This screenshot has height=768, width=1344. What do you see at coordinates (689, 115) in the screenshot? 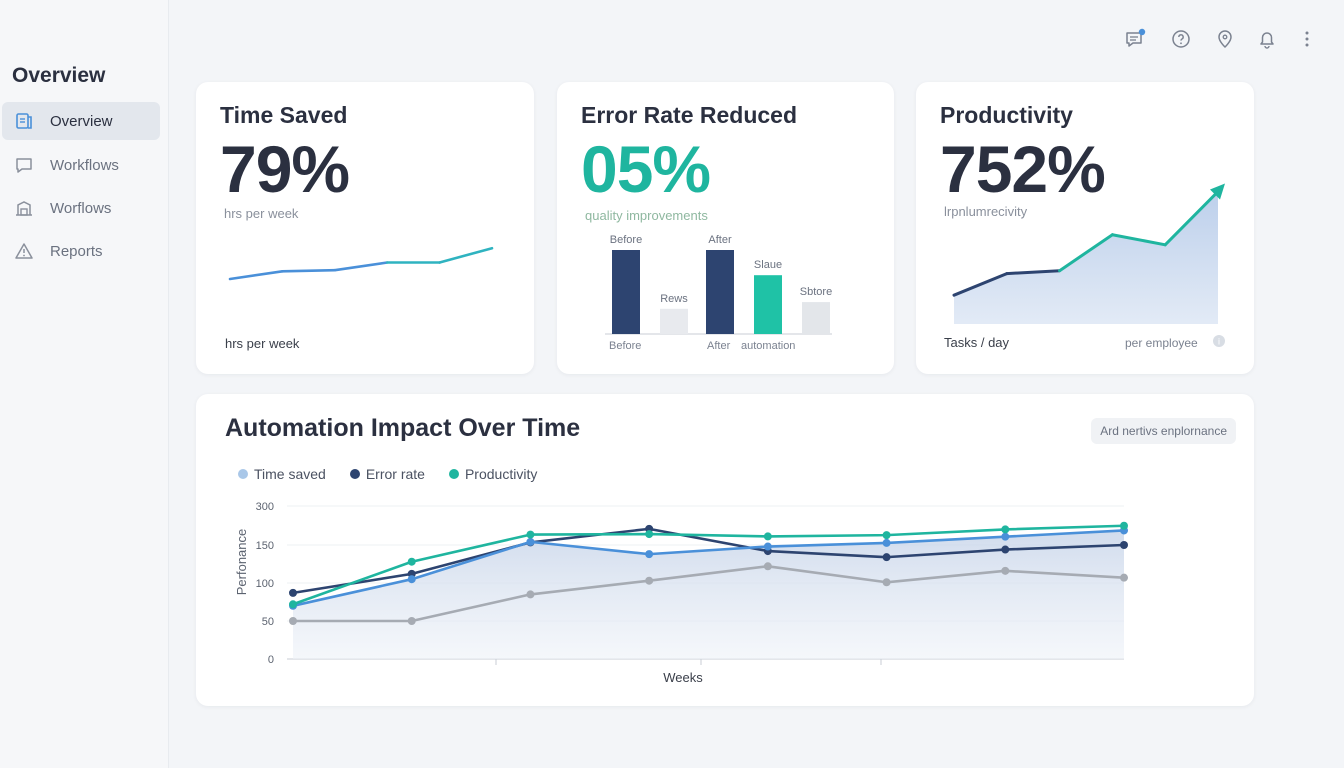
I see `card-title: Error Rate Reduced` at bounding box center [689, 115].